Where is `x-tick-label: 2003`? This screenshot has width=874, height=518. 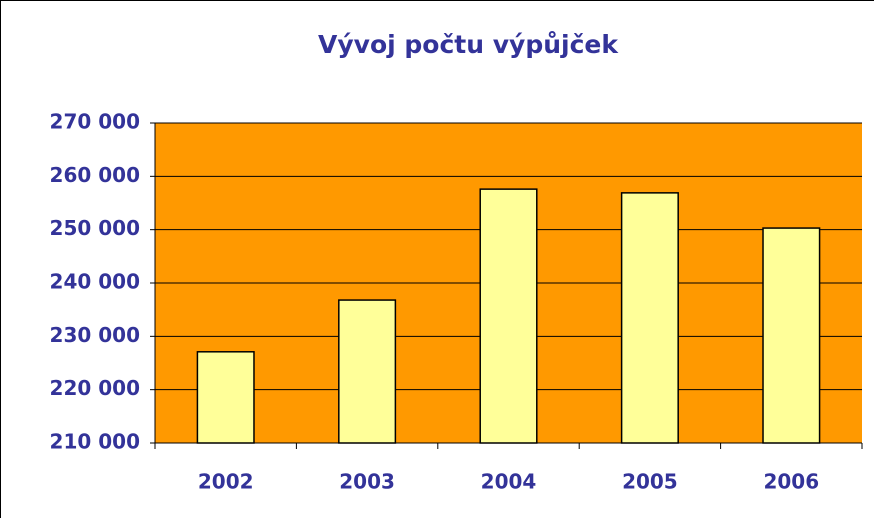 x-tick-label: 2003 is located at coordinates (367, 482).